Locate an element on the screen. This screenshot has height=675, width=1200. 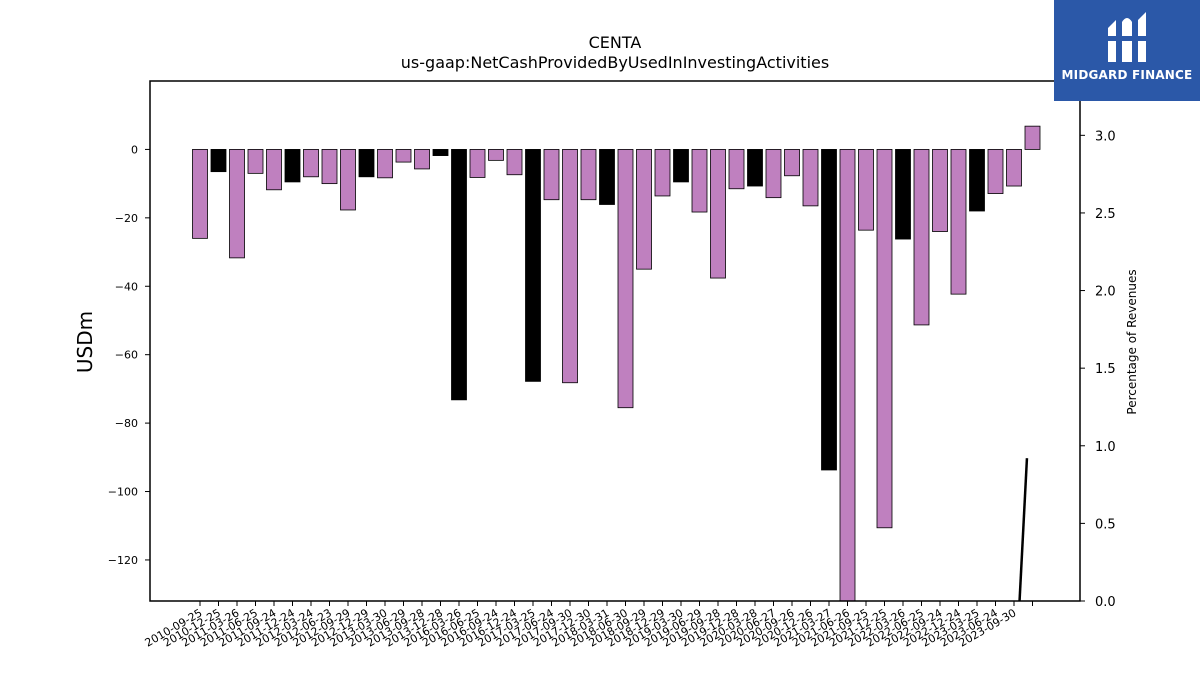
y2-axis: 0.0 0.5 1.0 1.5 2.0 2.5 3.0 is located at coordinates (1098, 369).